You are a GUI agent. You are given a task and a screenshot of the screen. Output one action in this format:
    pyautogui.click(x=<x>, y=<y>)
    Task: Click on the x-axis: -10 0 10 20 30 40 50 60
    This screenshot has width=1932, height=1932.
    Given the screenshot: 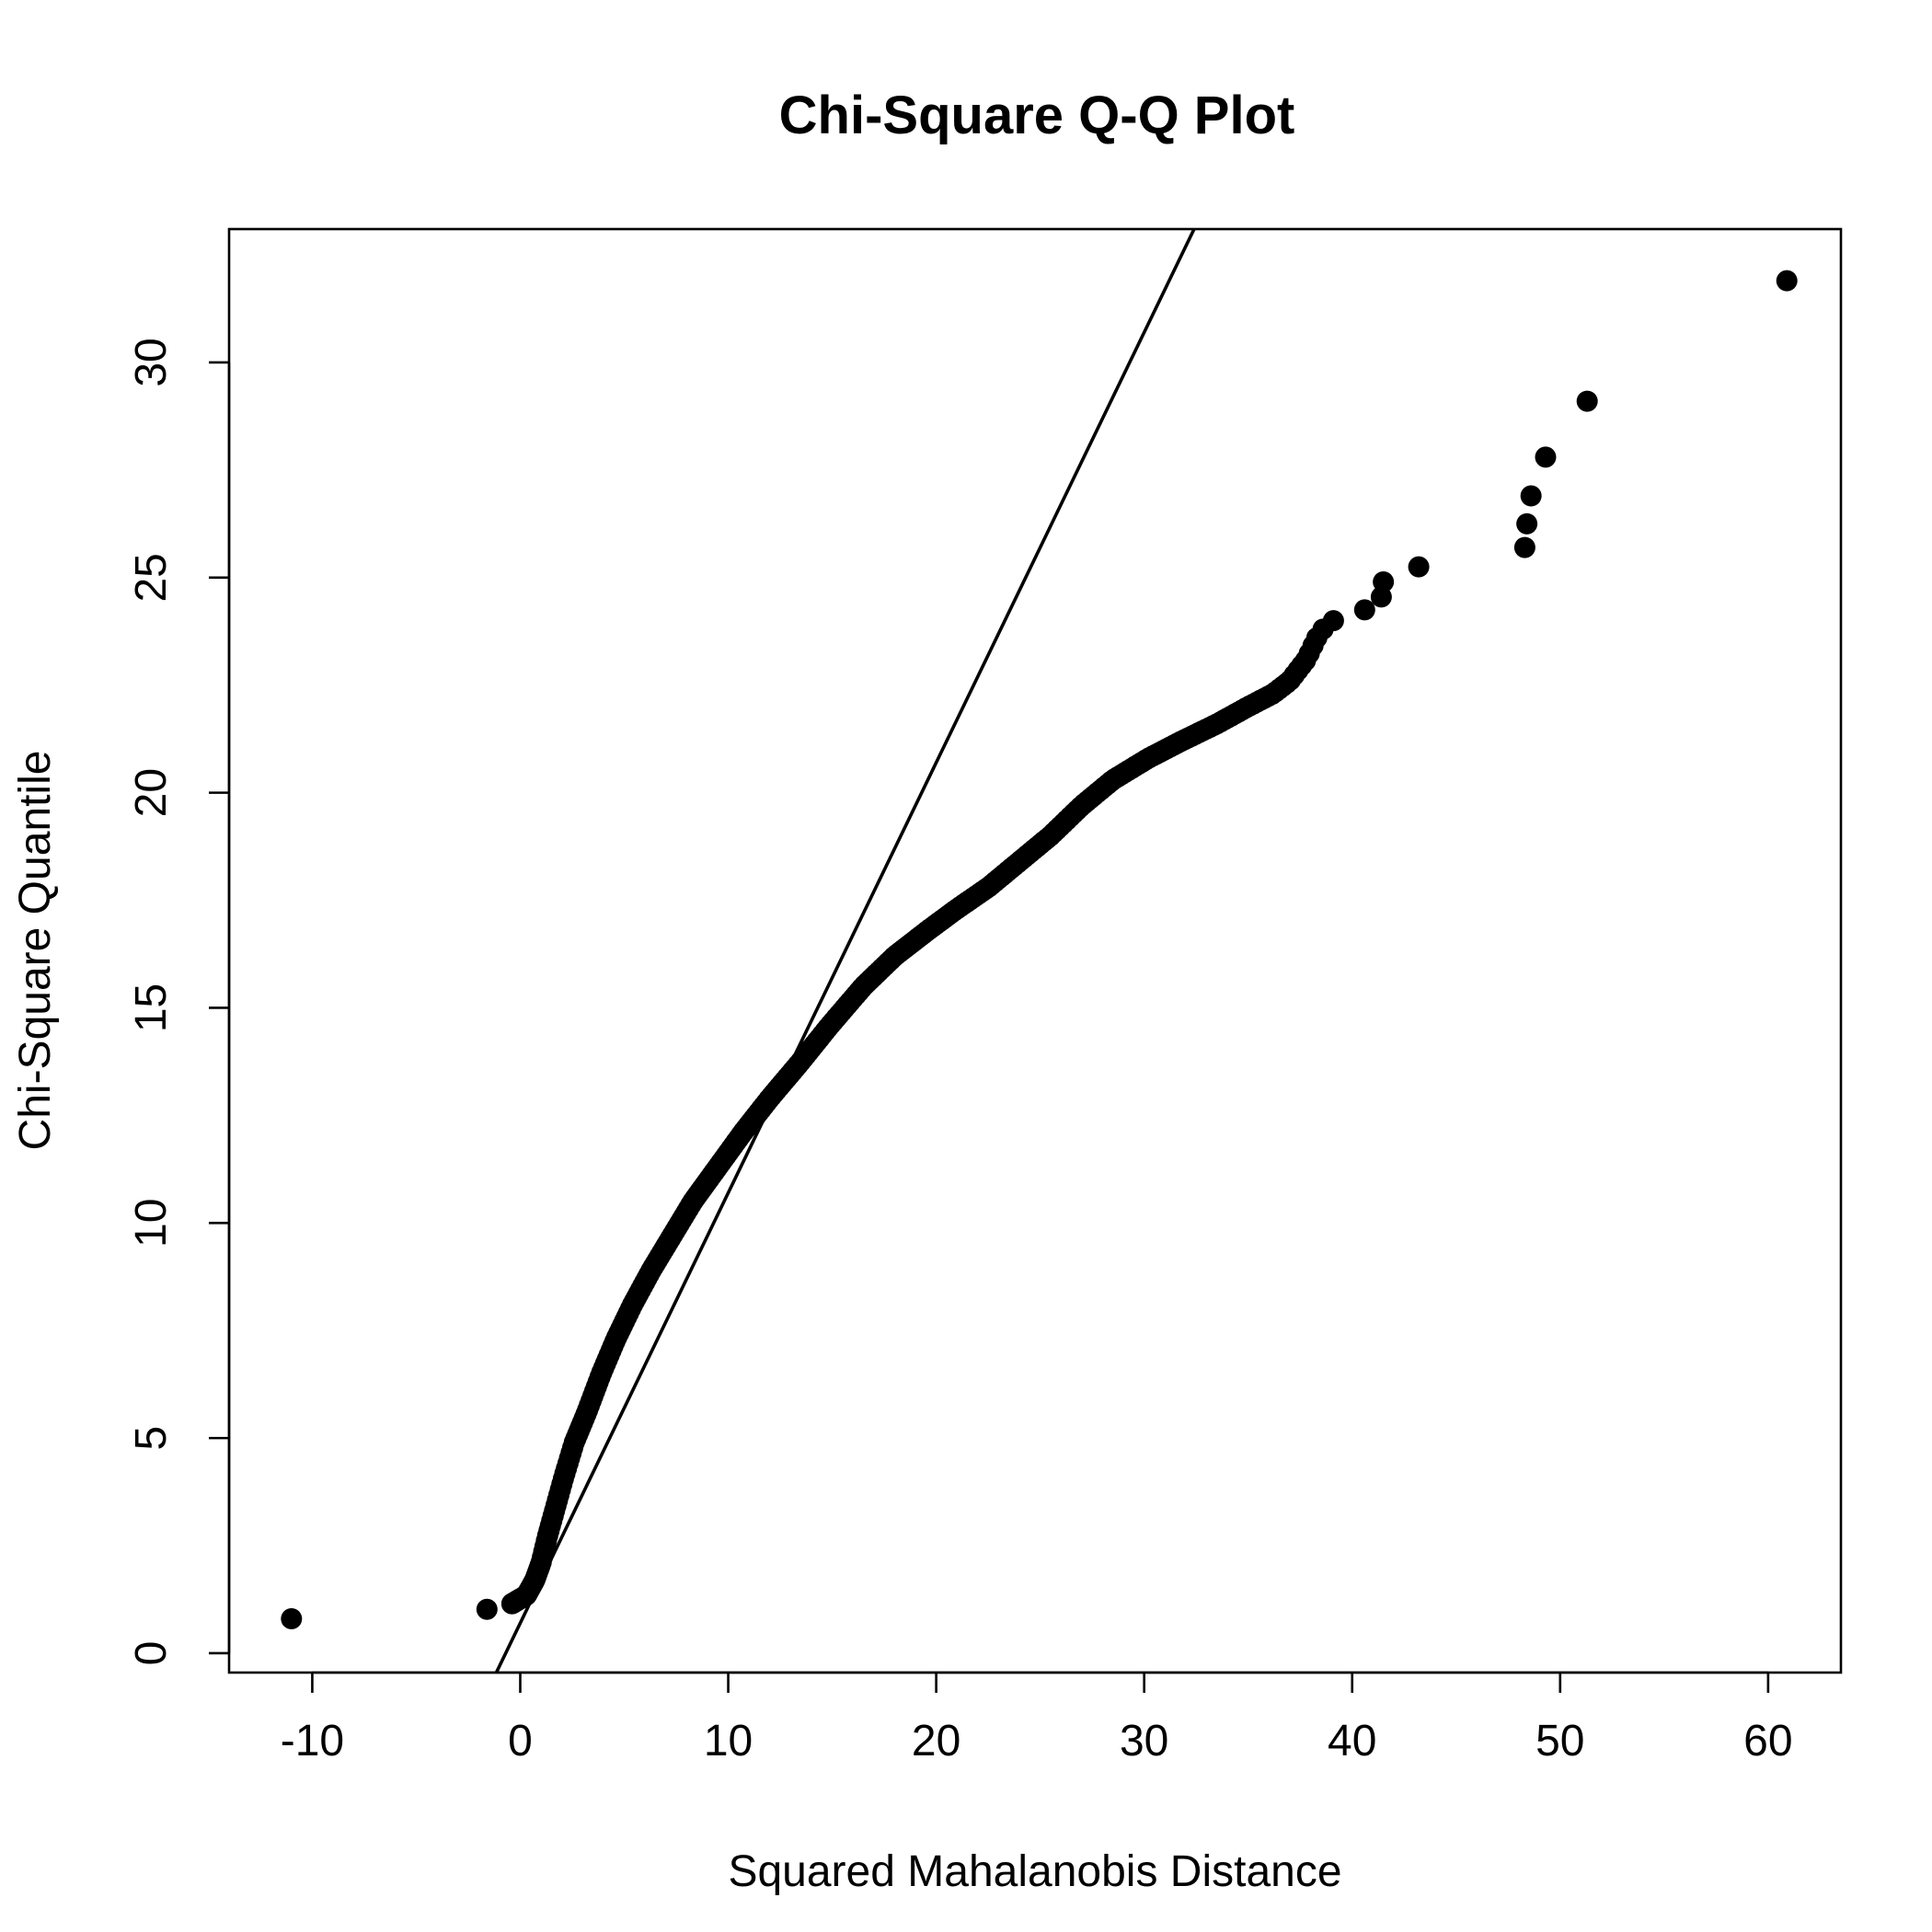 What is the action you would take?
    pyautogui.click(x=1037, y=1718)
    